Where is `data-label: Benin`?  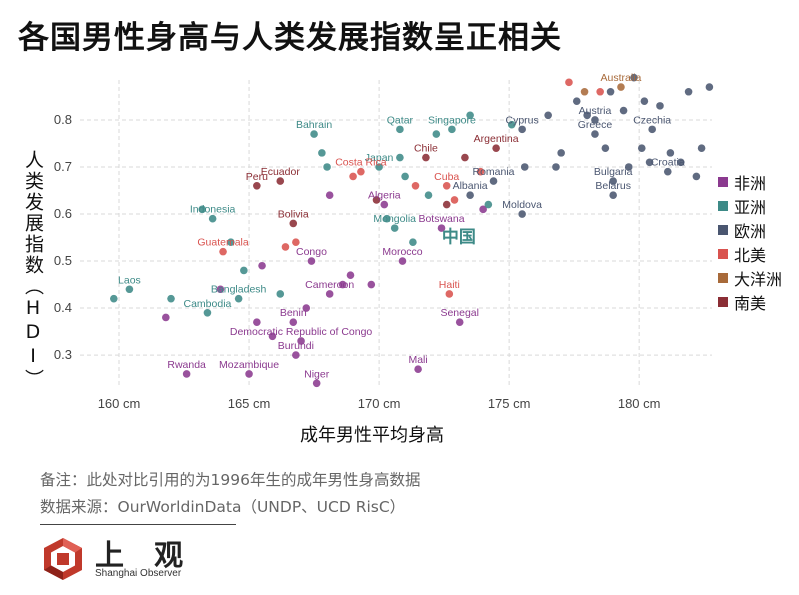 data-label: Benin is located at coordinates (293, 313).